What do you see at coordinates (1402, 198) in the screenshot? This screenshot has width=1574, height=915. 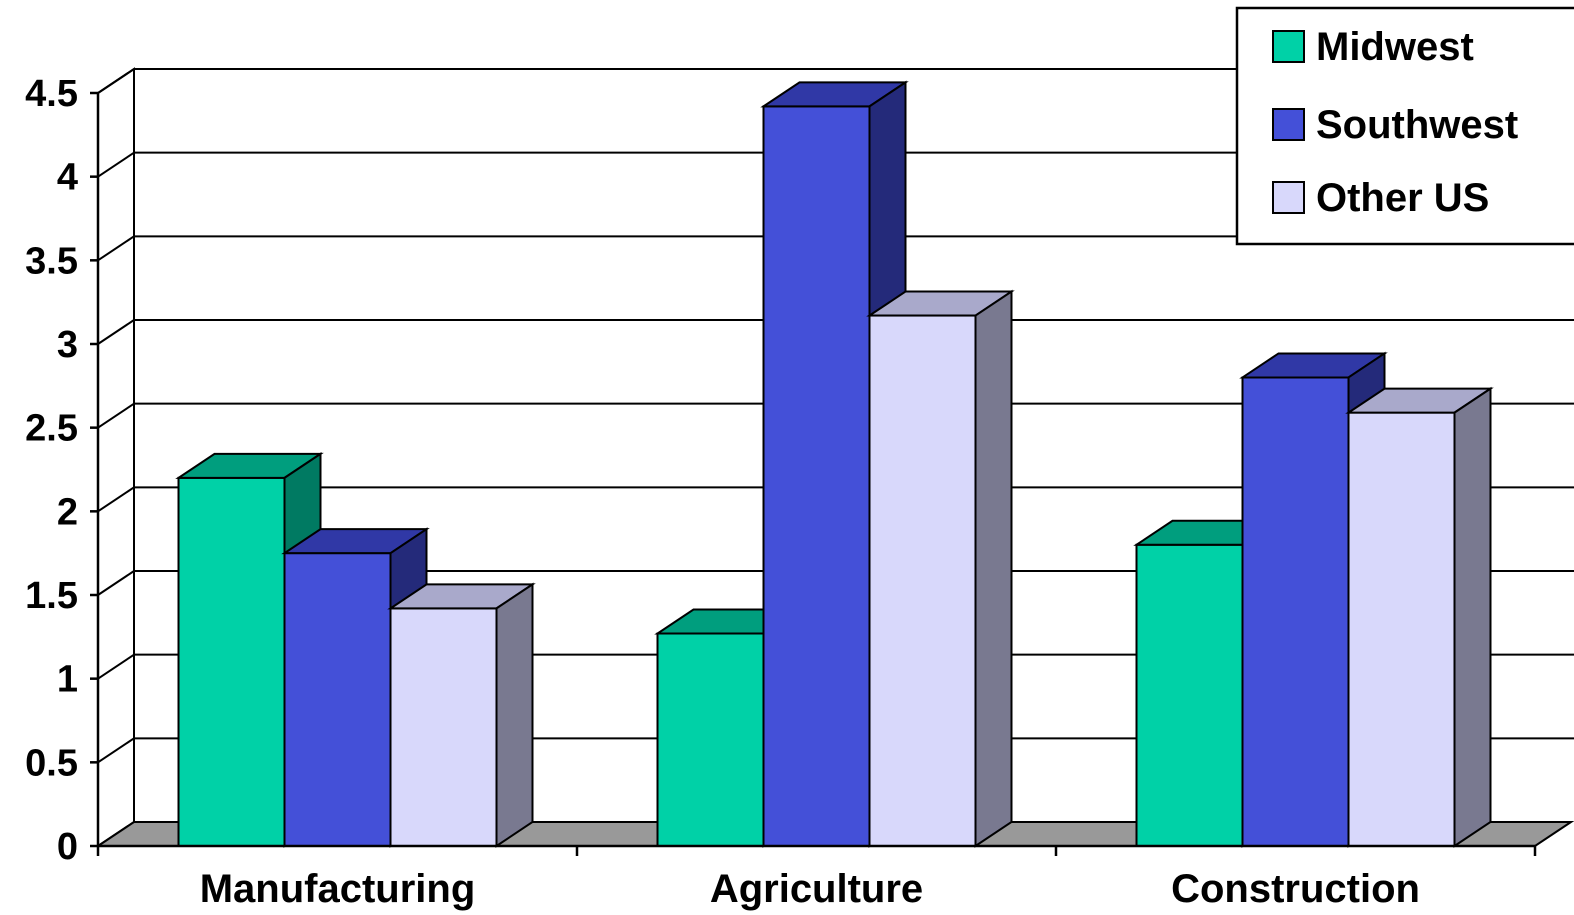 I see `legend-label: Other US` at bounding box center [1402, 198].